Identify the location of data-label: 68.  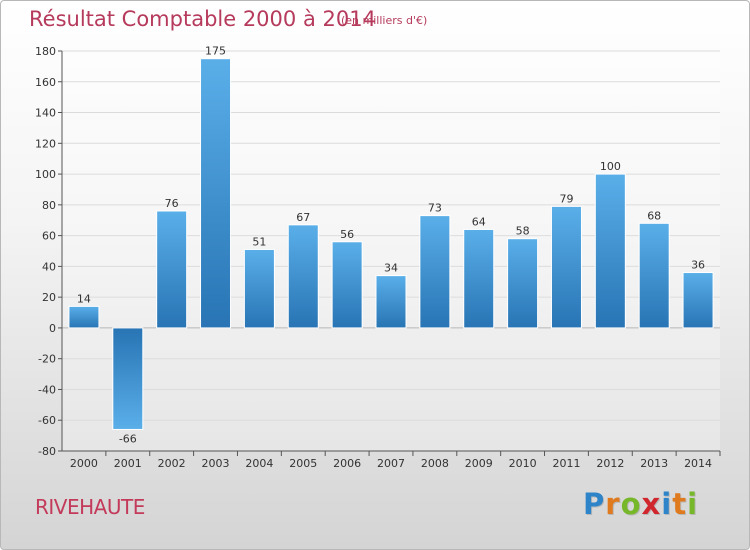
(654, 215).